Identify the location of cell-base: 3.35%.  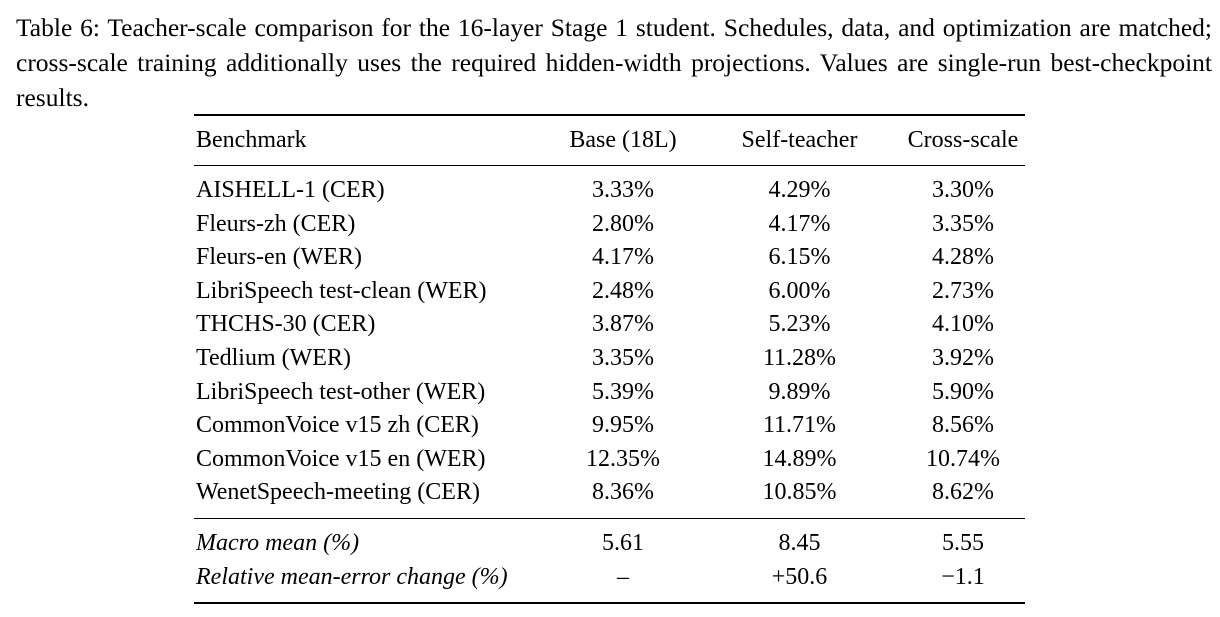
(623, 357).